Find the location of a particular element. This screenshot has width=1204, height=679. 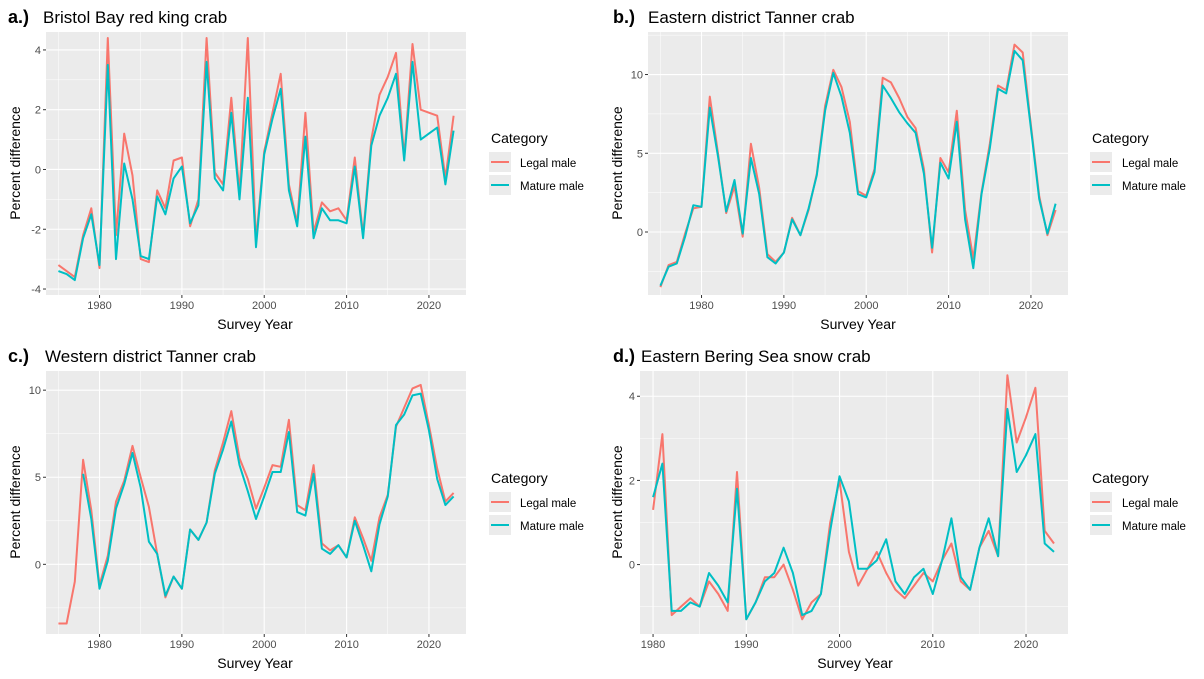

panel-b-x-axis-title: Survey Year is located at coordinates (858, 324).